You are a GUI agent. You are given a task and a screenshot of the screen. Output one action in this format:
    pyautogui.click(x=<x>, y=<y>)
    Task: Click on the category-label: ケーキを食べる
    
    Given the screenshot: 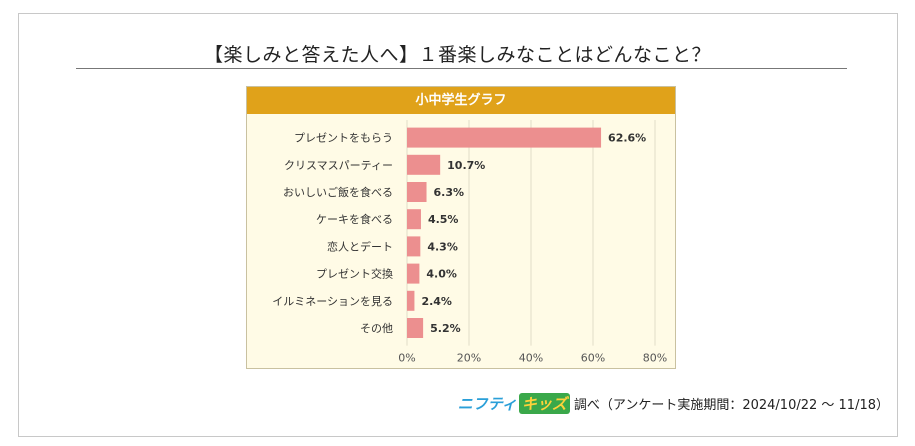 What is the action you would take?
    pyautogui.click(x=354, y=219)
    